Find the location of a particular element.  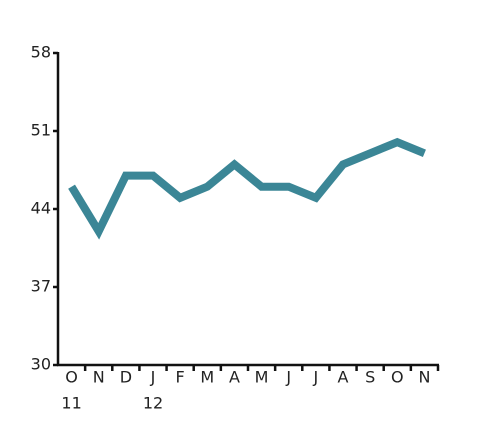

x-year-label: 11 is located at coordinates (71, 403).